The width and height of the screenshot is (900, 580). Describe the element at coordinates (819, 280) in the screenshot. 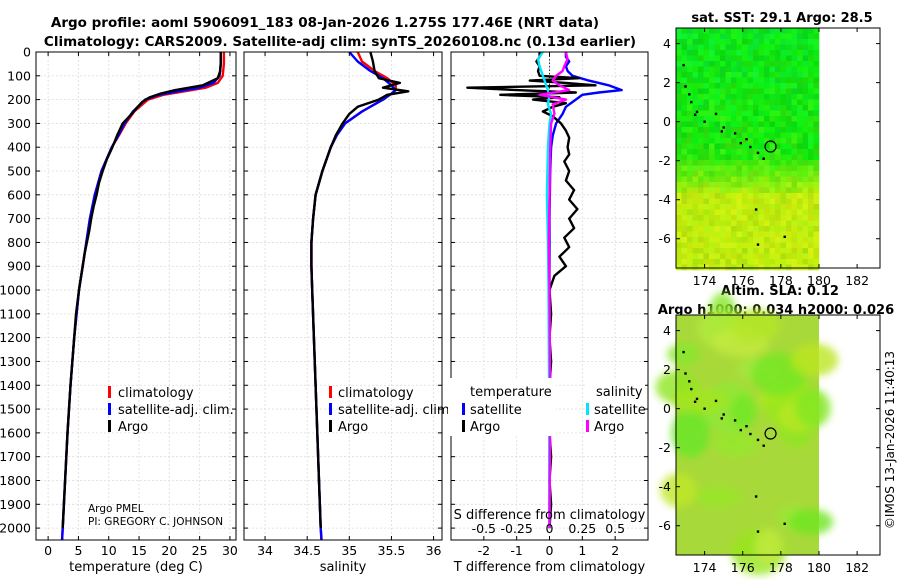

I see `lon-tick-label: 180` at that location.